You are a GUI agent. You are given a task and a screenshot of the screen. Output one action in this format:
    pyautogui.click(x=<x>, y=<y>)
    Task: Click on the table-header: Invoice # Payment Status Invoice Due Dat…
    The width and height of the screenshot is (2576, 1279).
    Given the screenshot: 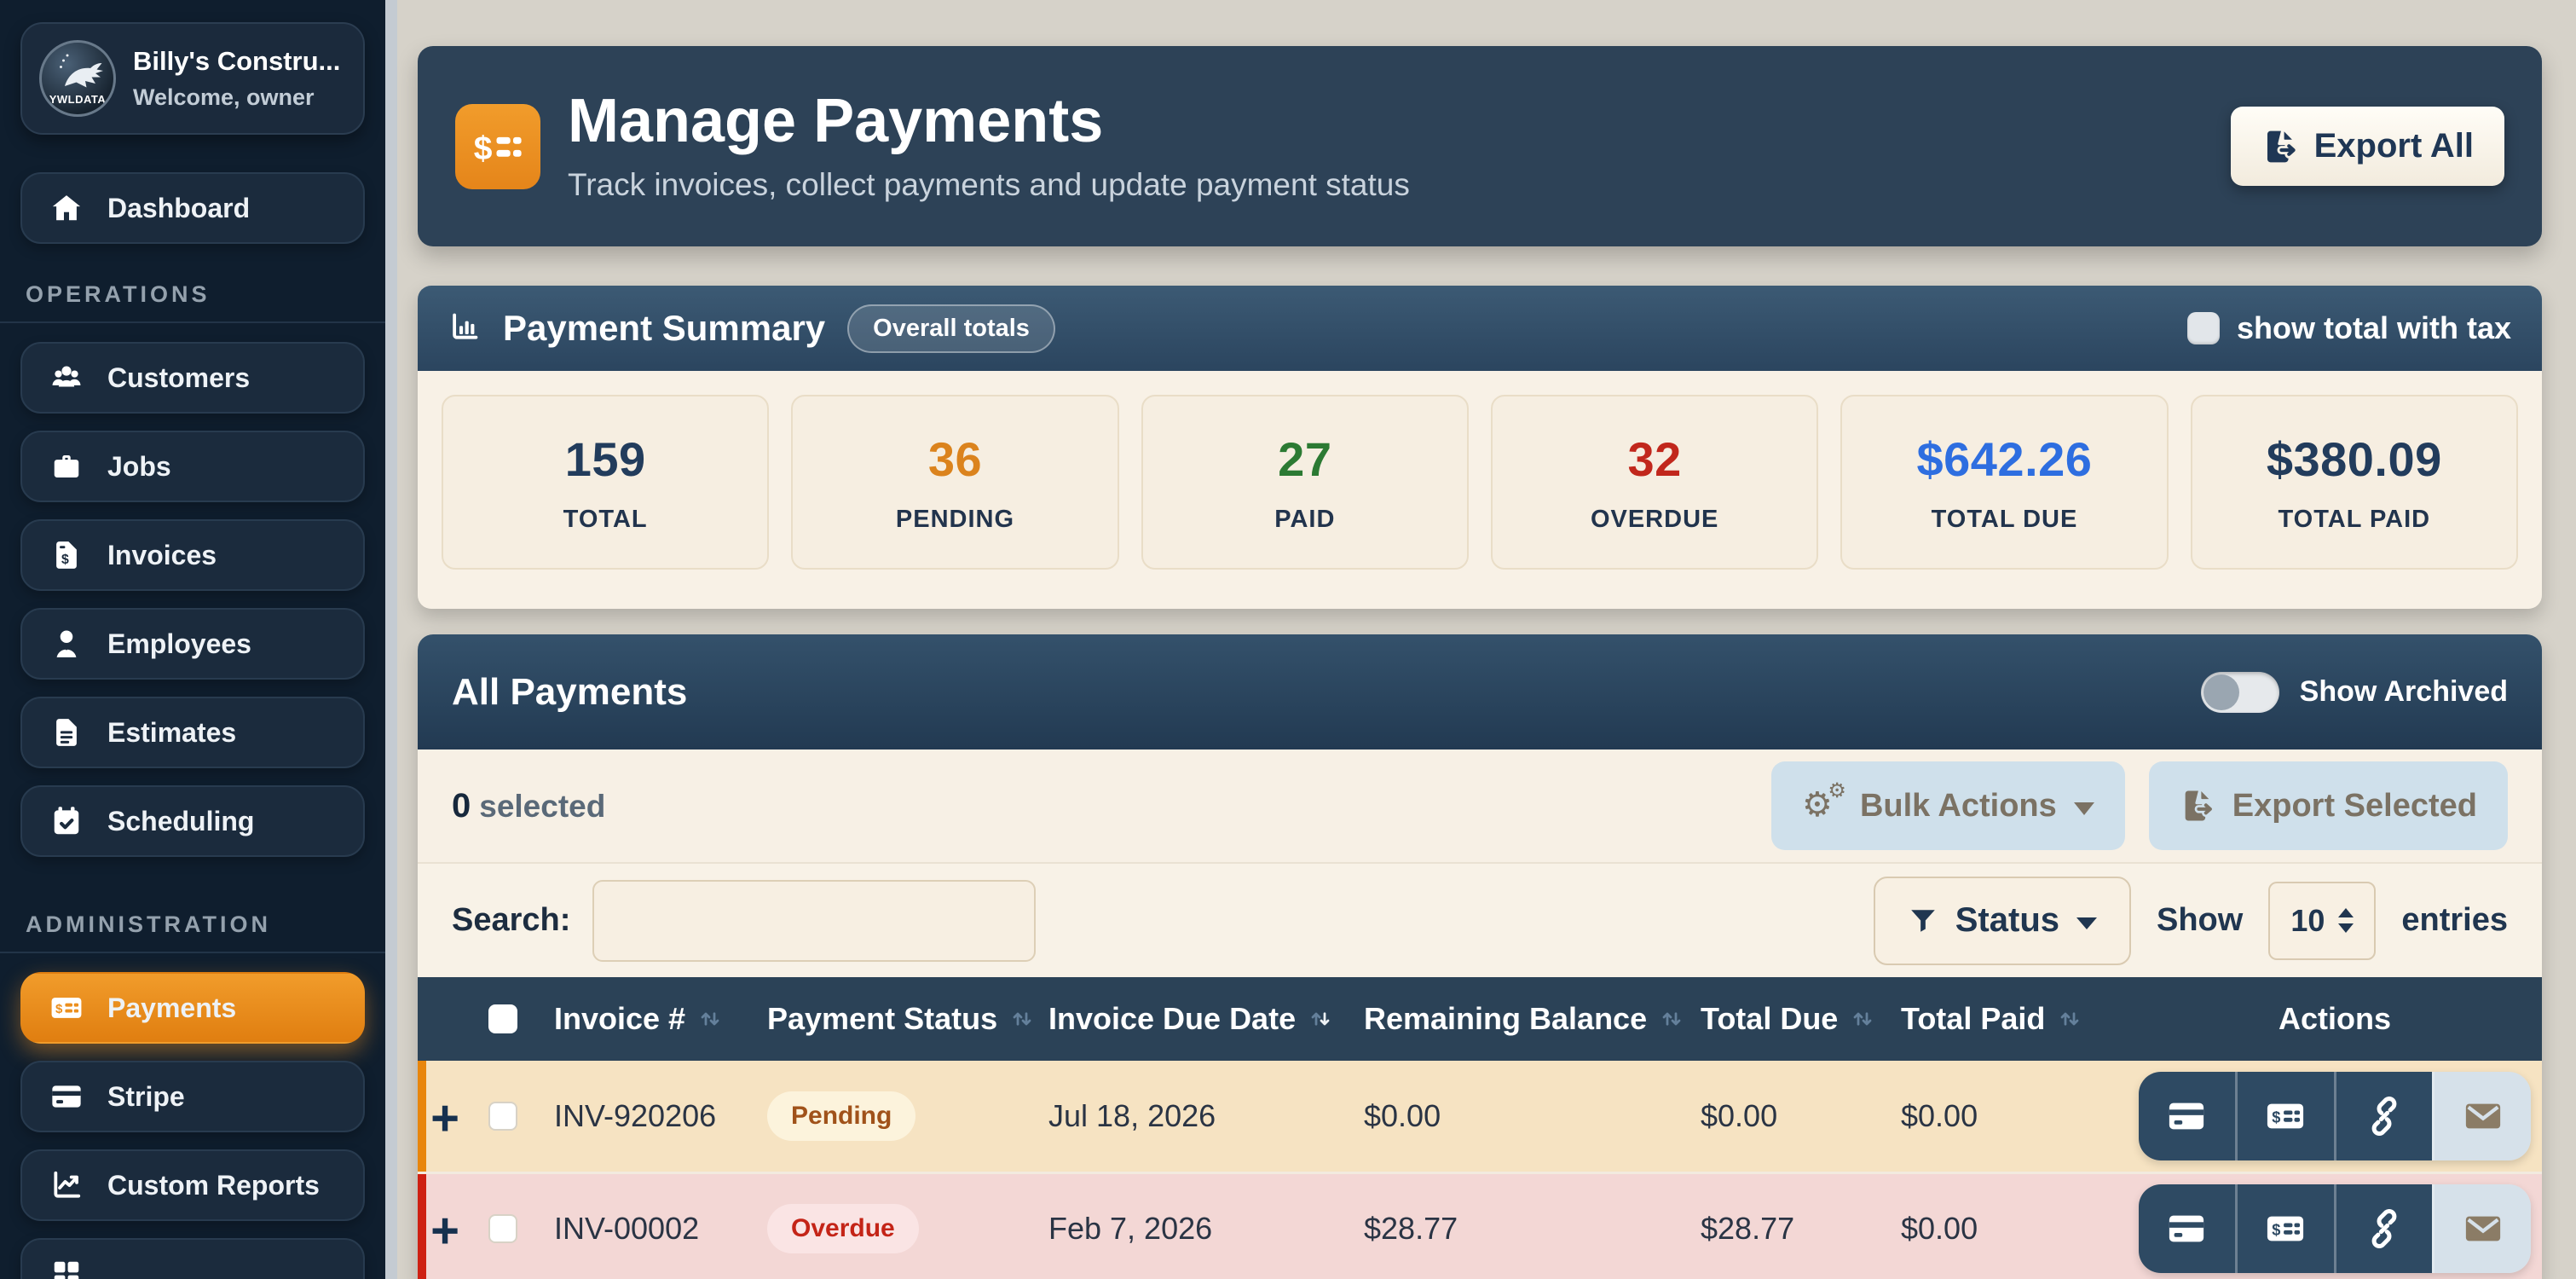 What is the action you would take?
    pyautogui.click(x=1480, y=1019)
    